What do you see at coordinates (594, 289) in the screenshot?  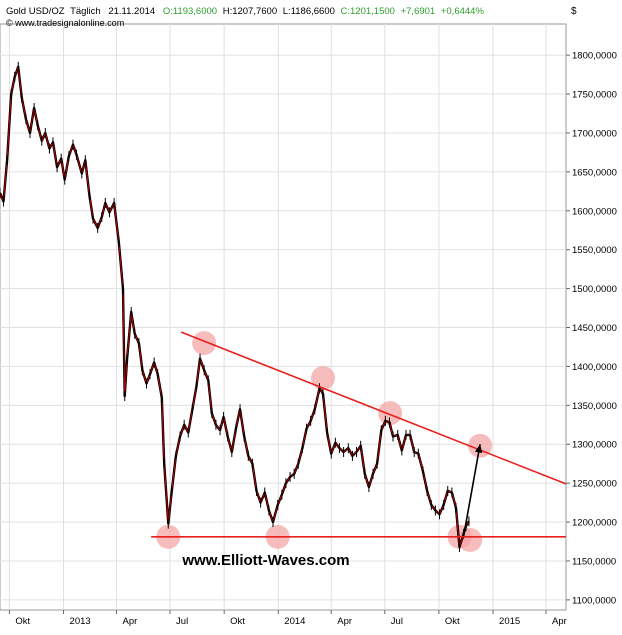 I see `y-tick-label: 1500,0000` at bounding box center [594, 289].